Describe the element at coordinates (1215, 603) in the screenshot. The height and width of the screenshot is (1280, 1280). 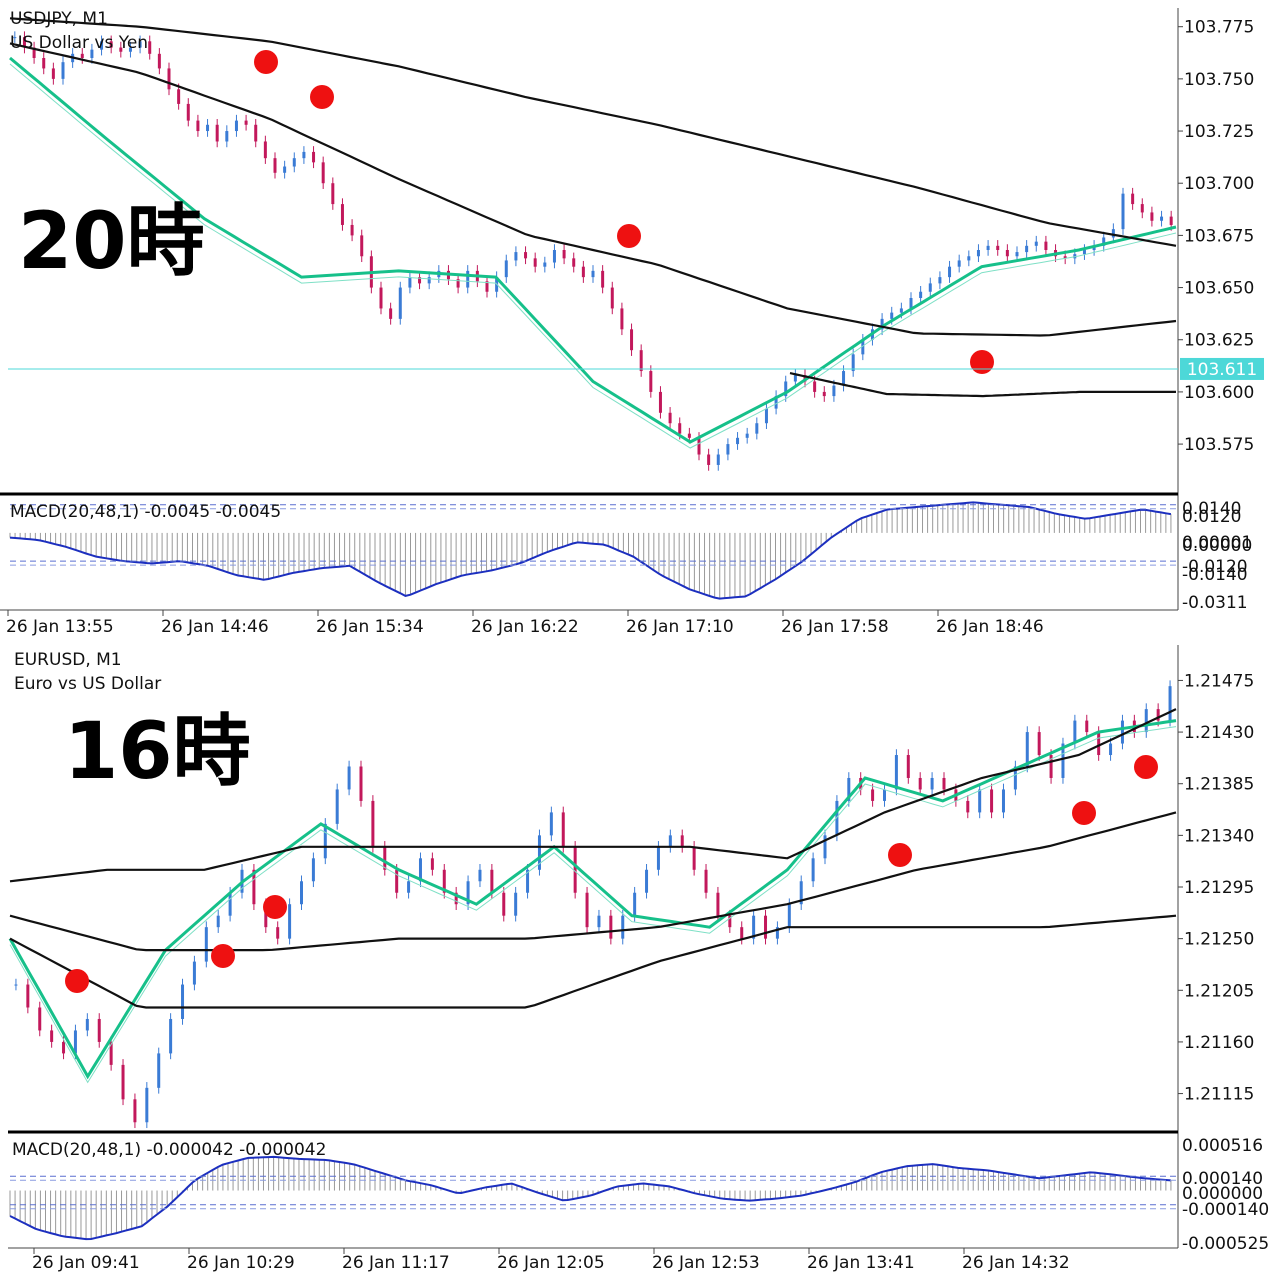
I see `macd-tick-label: -0.0311` at that location.